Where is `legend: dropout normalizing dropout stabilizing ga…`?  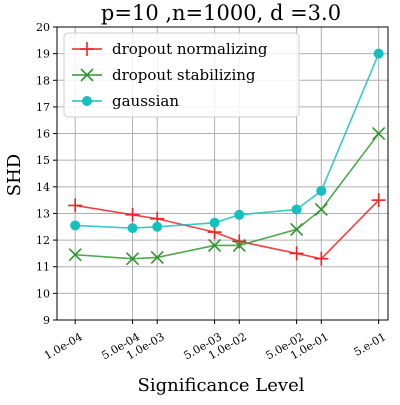
legend: dropout normalizing dropout stabilizing ga… is located at coordinates (181, 75).